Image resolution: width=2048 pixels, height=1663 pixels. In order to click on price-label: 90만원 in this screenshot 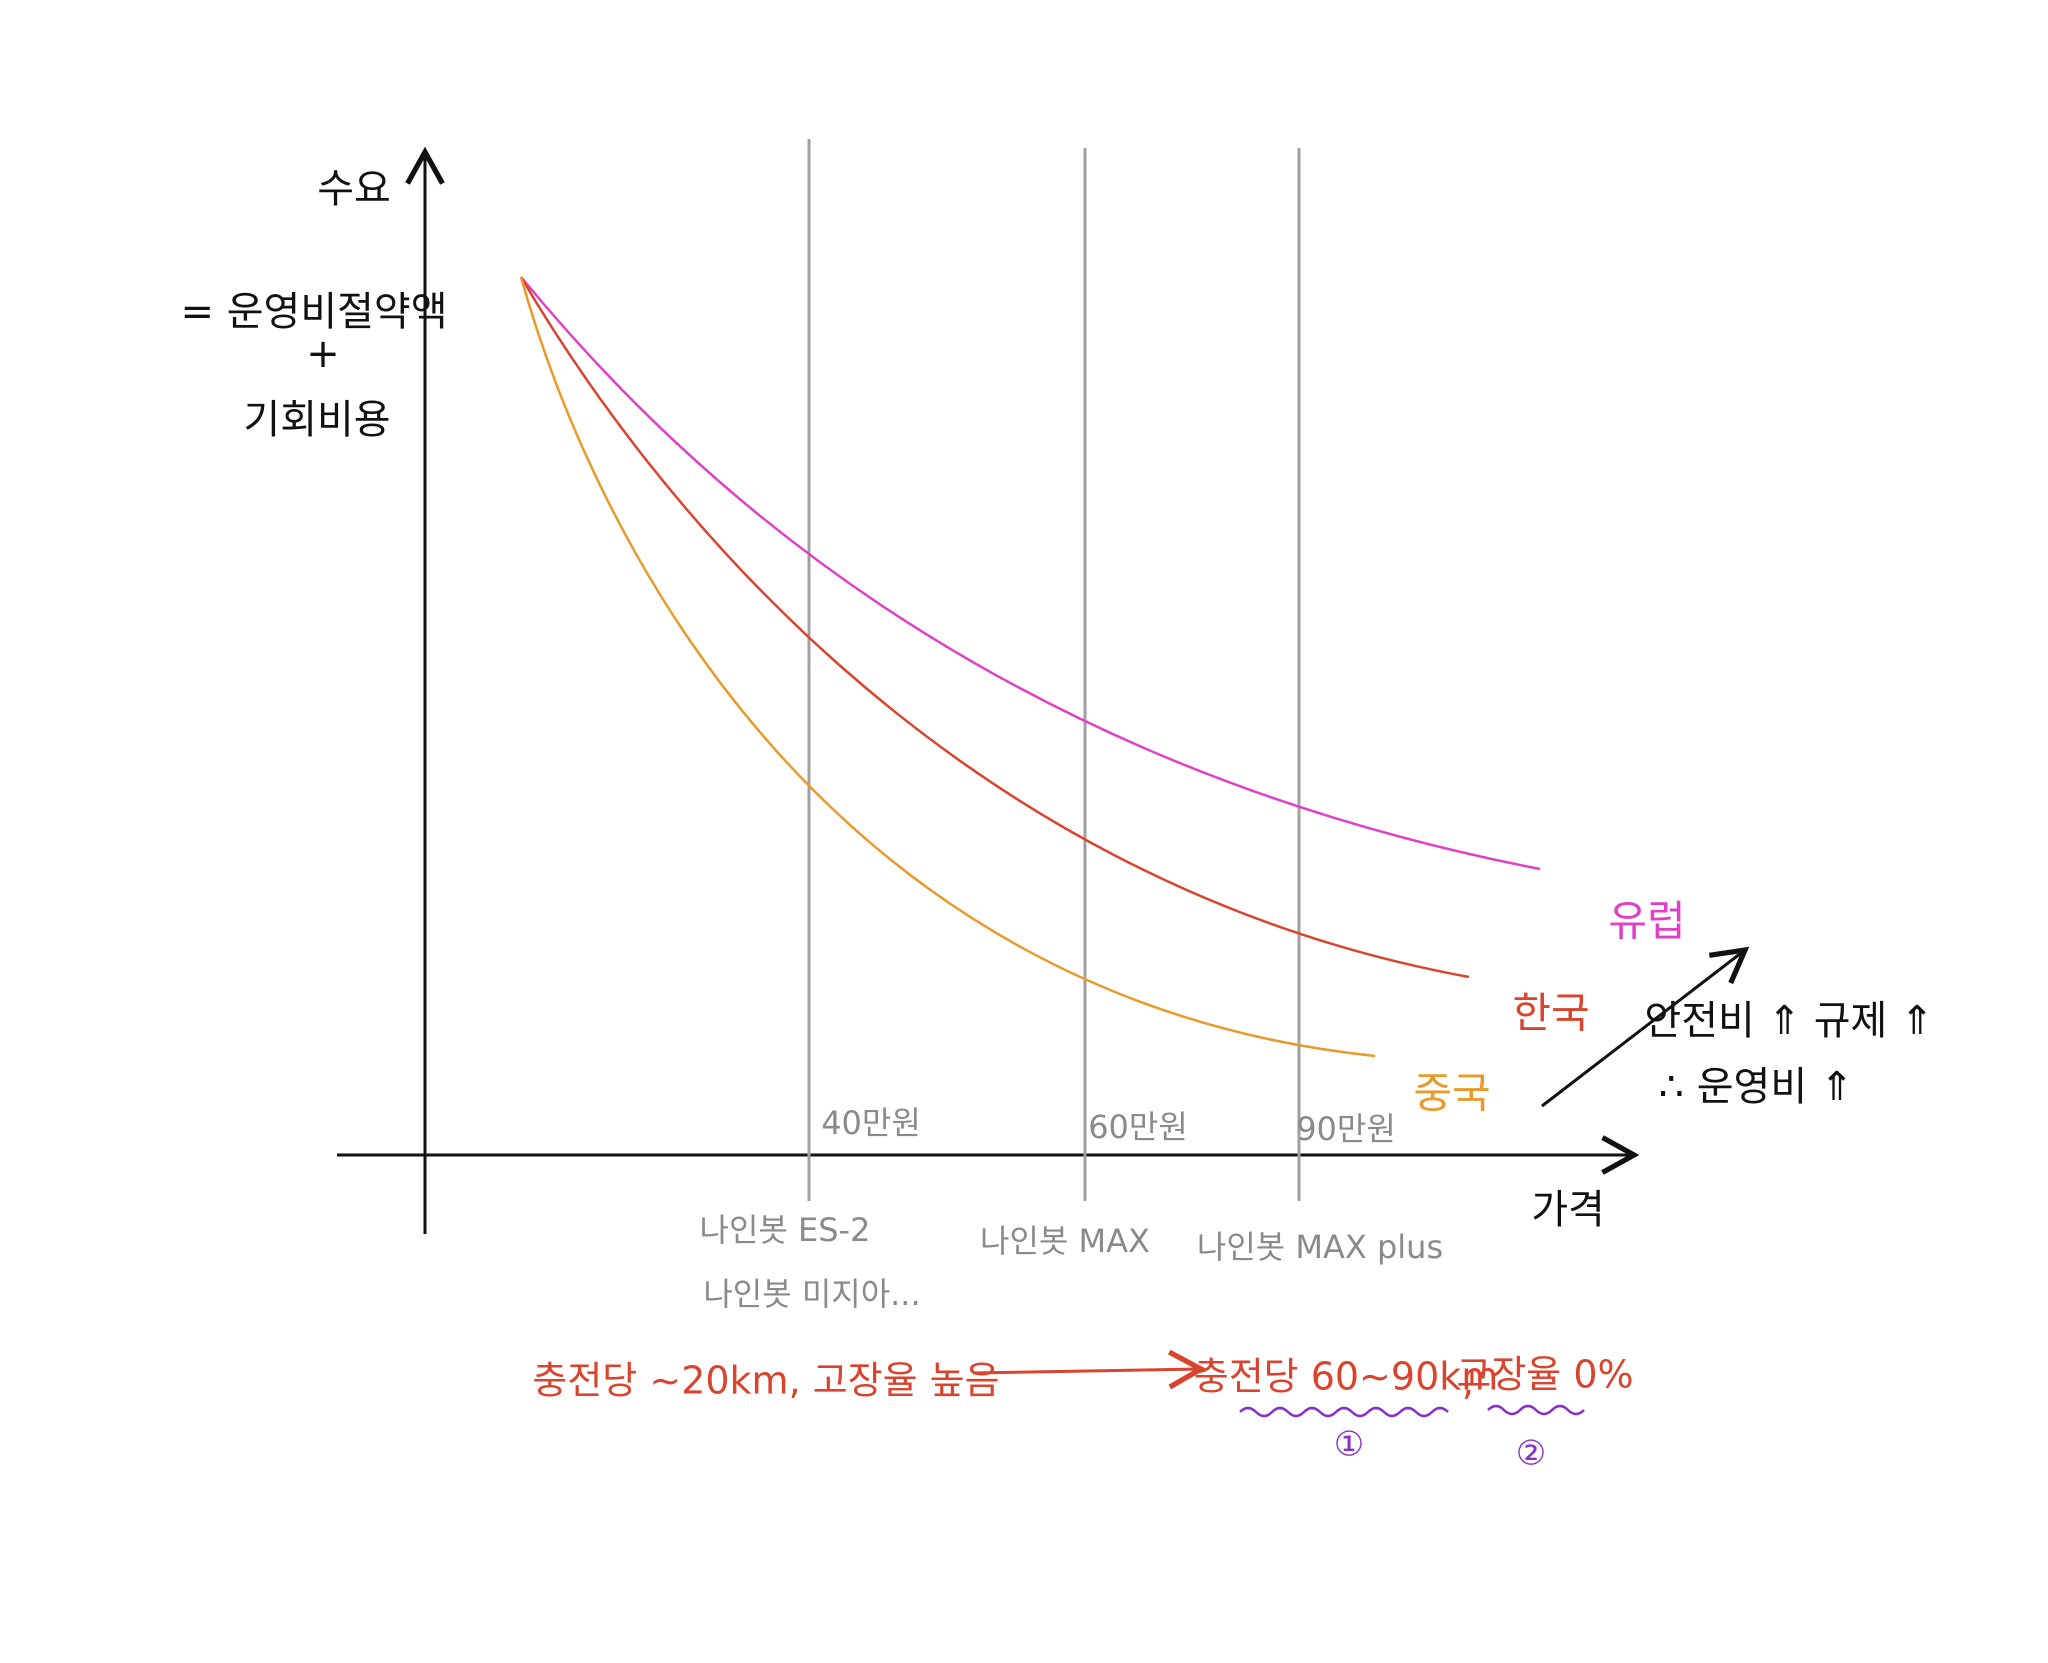, I will do `click(1346, 1129)`.